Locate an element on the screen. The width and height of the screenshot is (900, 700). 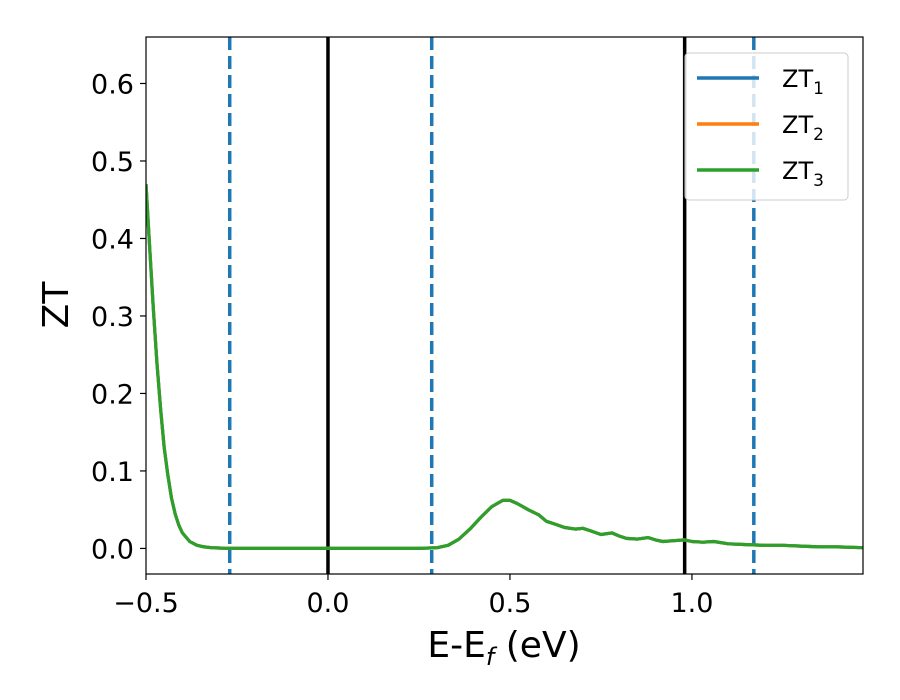
y-axis-label: ZT is located at coordinates (56, 305).